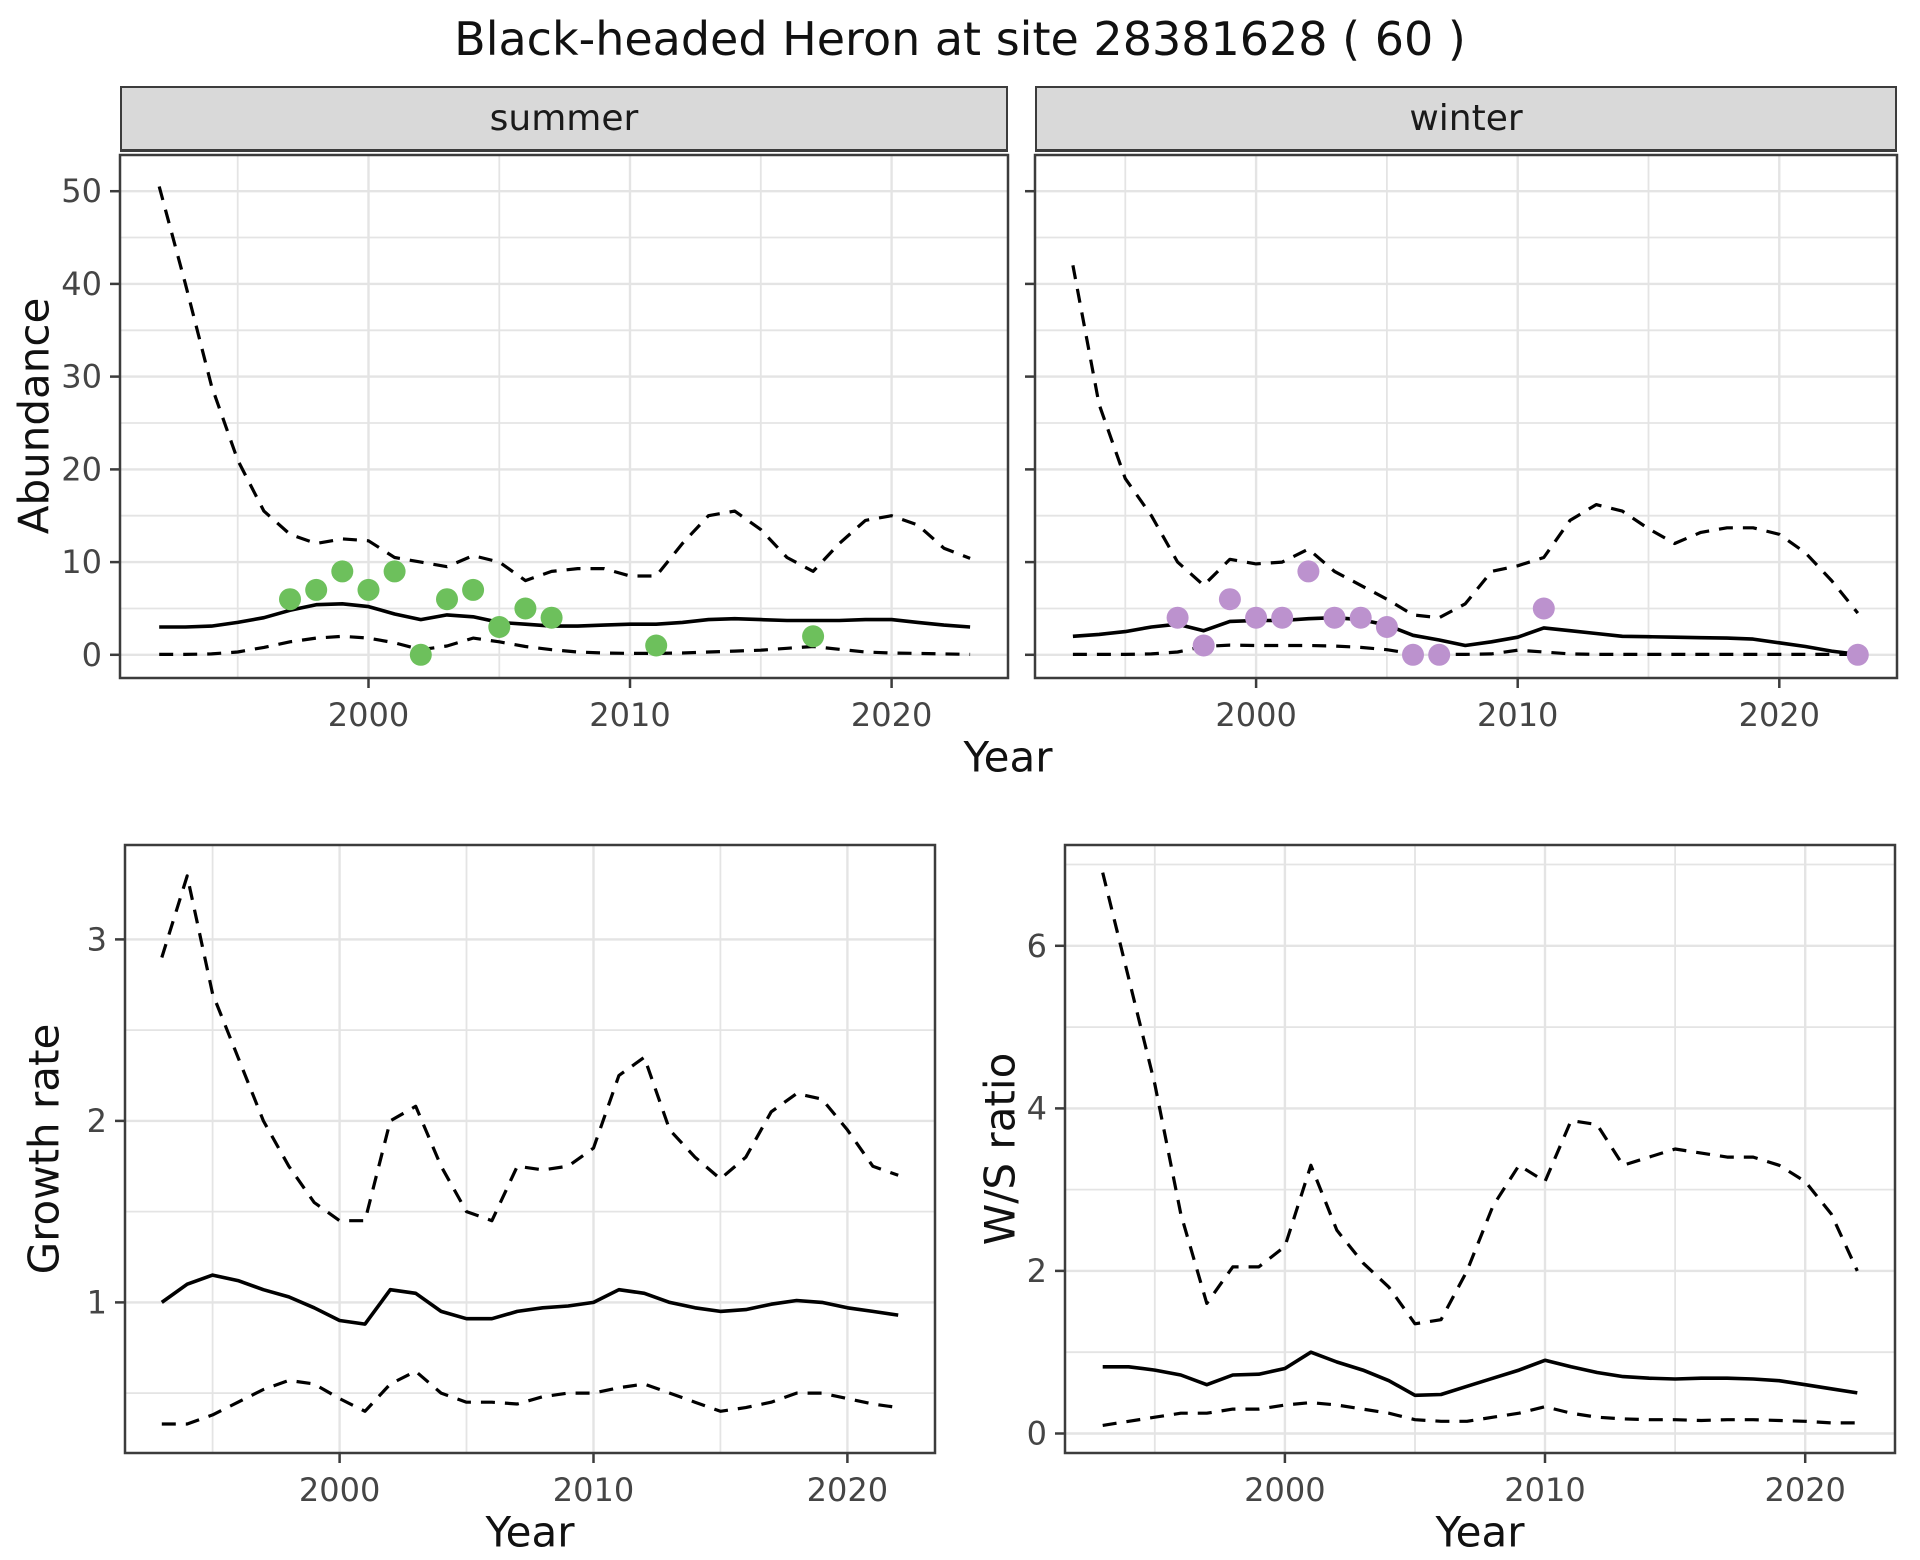 The width and height of the screenshot is (1920, 1560). What do you see at coordinates (1465, 636) in the screenshot?
I see `abundance-winter-median` at bounding box center [1465, 636].